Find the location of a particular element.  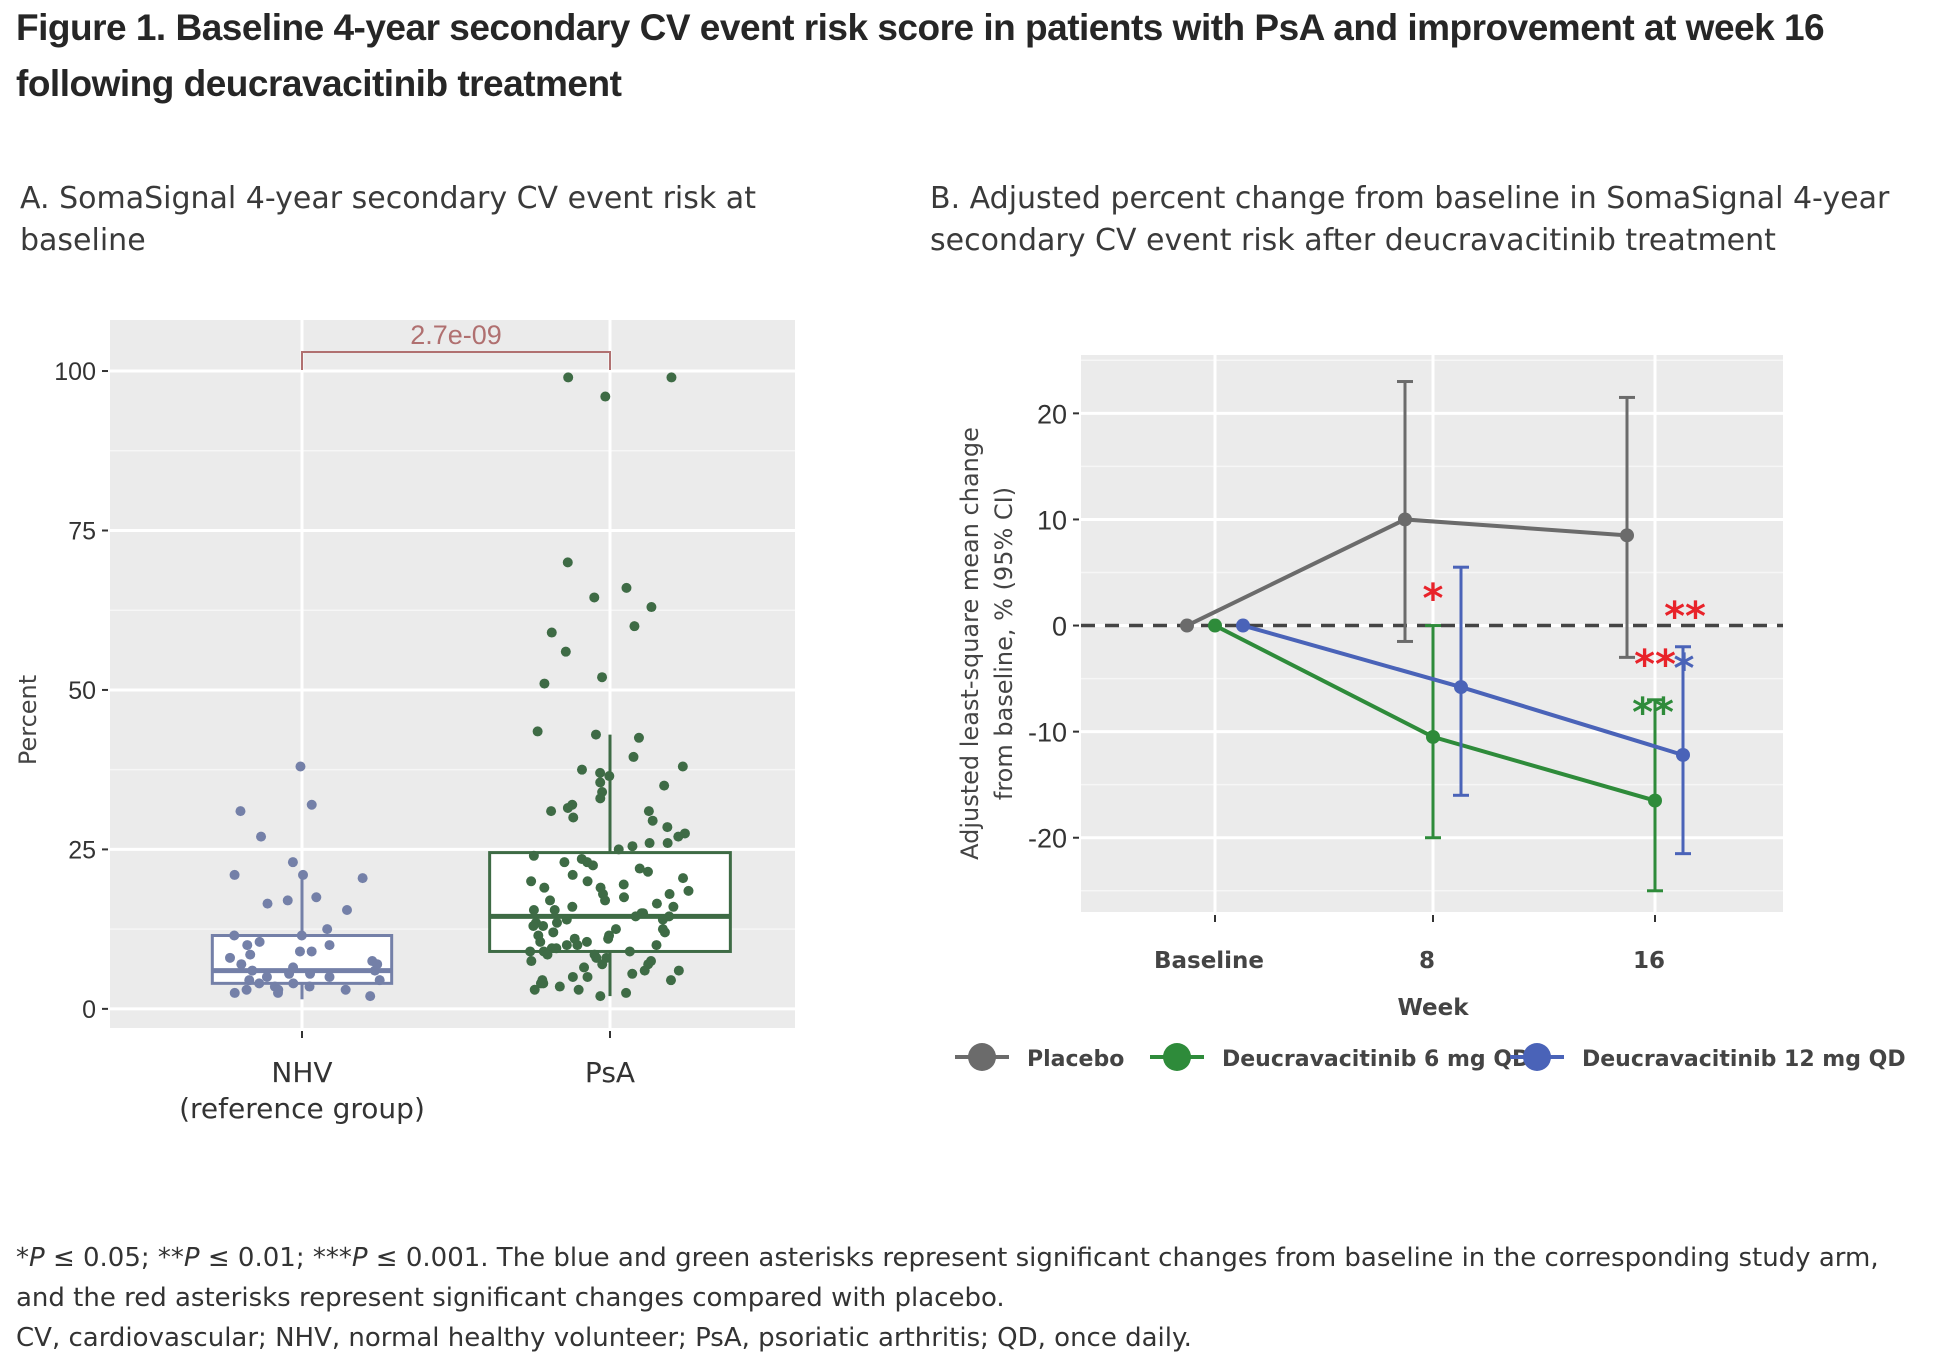

legend-label: Deucravacitinib 12 mg QD is located at coordinates (1744, 1059).